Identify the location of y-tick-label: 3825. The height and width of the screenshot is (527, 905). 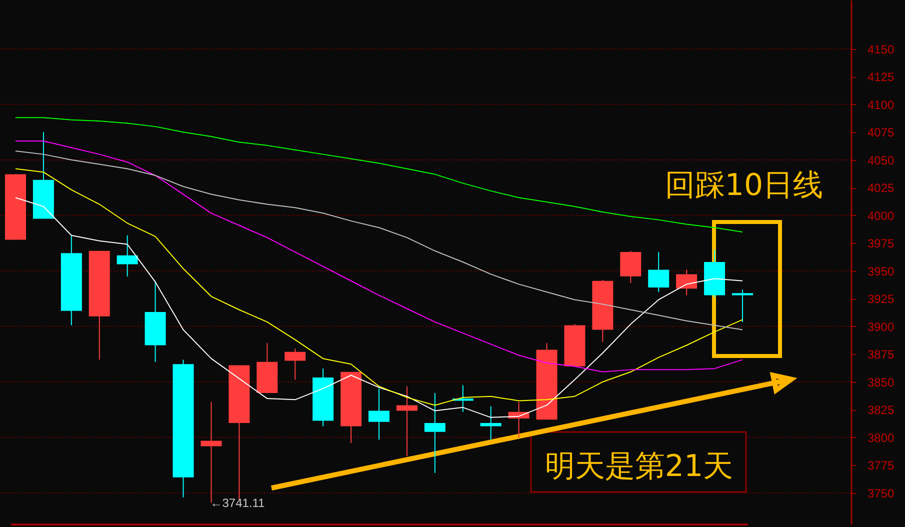
(881, 410).